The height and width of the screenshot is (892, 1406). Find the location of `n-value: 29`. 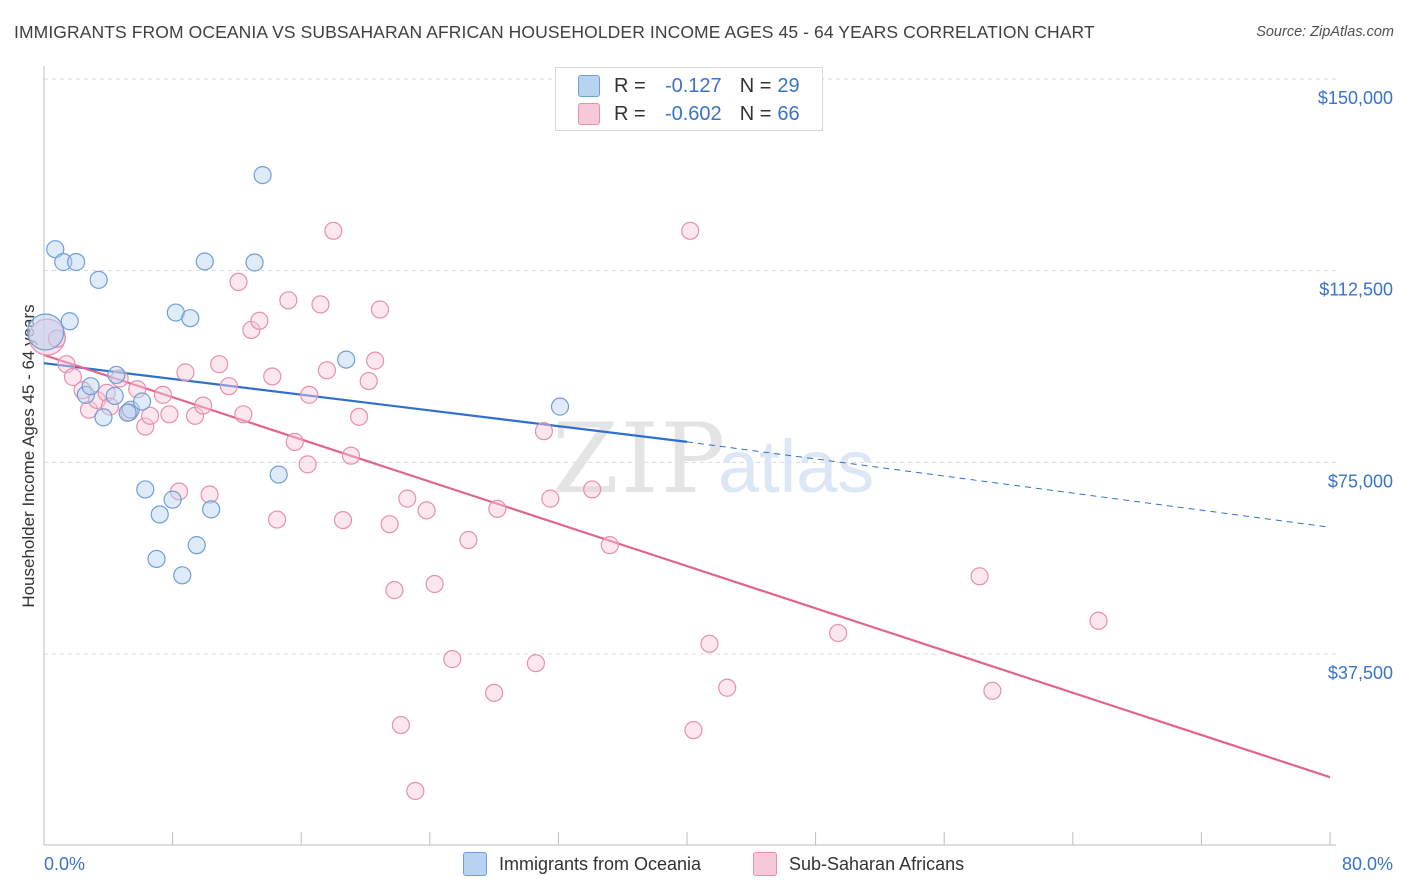

n-value: 29 is located at coordinates (788, 85).